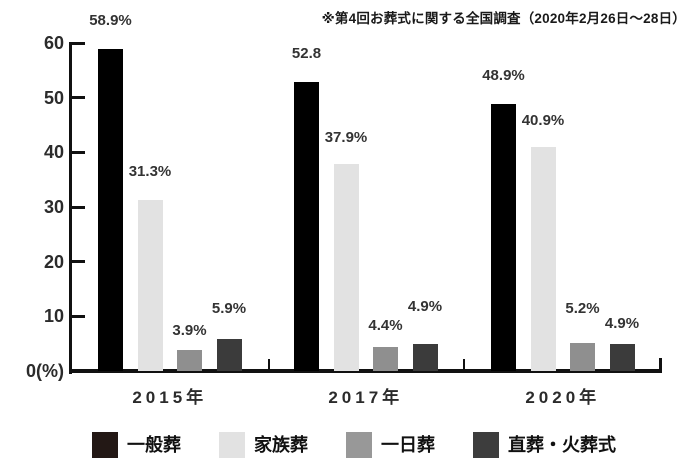 This screenshot has width=700, height=471. Describe the element at coordinates (562, 445) in the screenshot. I see `legend-label: 直葬・火葬式` at that location.